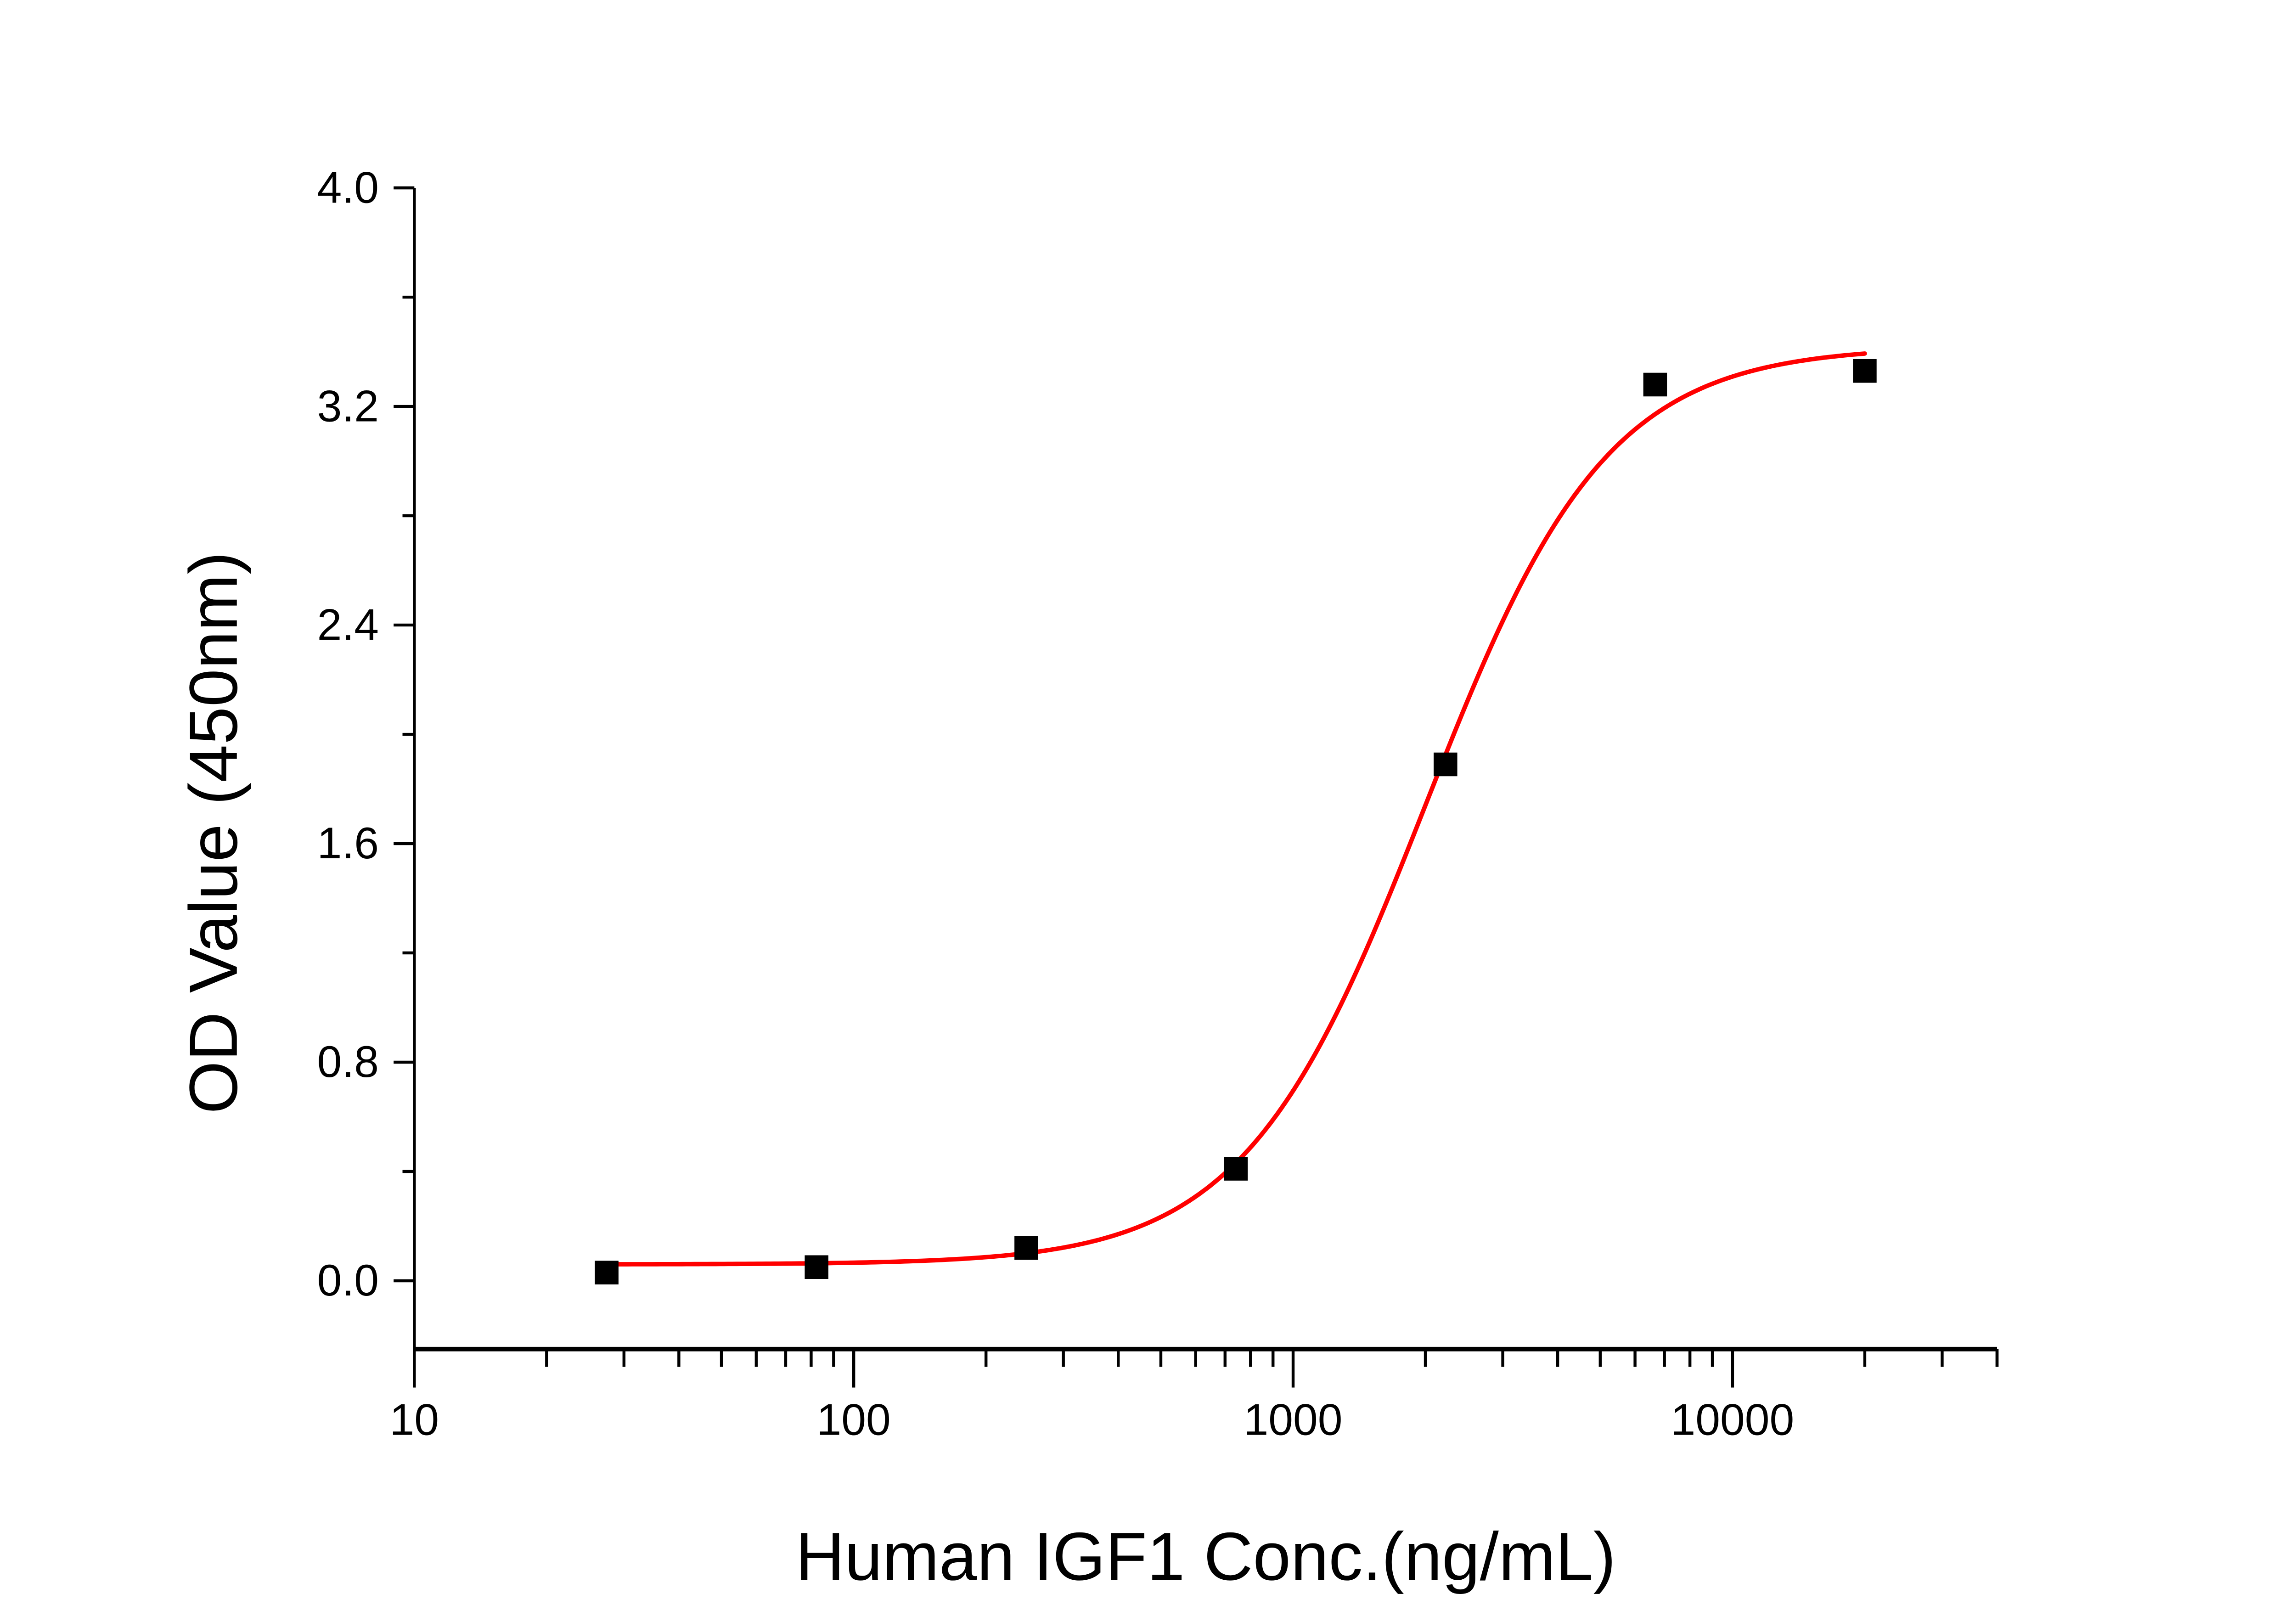 Image resolution: width=2296 pixels, height=1605 pixels. What do you see at coordinates (348, 1062) in the screenshot?
I see `y-tick-label: 0.8` at bounding box center [348, 1062].